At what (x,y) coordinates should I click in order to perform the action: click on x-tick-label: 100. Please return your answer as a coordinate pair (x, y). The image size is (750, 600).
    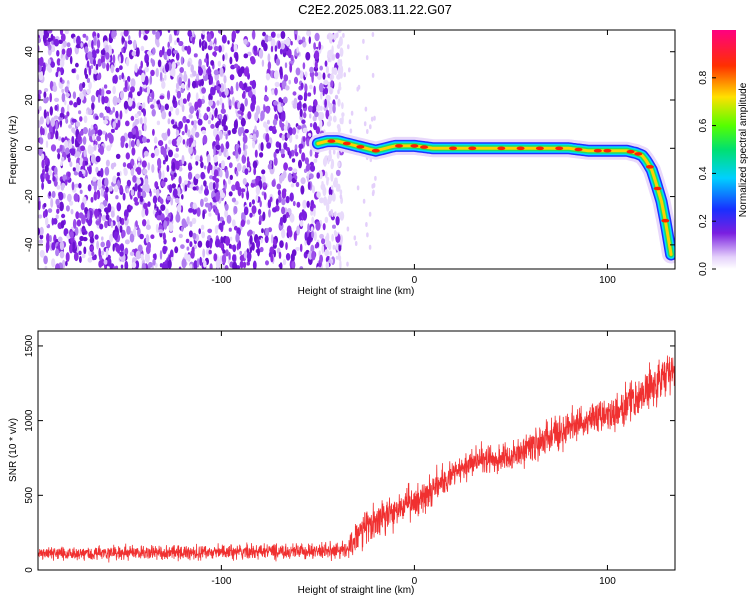
    Looking at the image, I should click on (607, 280).